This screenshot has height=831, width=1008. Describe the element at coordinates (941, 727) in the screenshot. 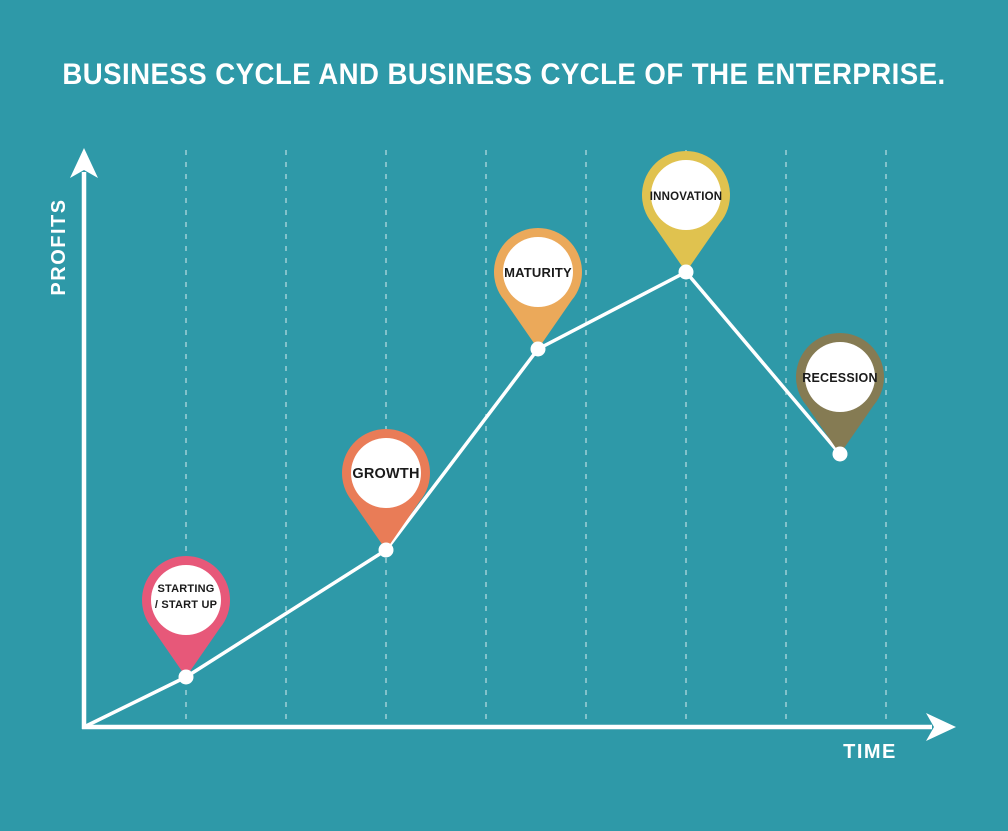

I see `x-axis-arrowhead-icon` at that location.